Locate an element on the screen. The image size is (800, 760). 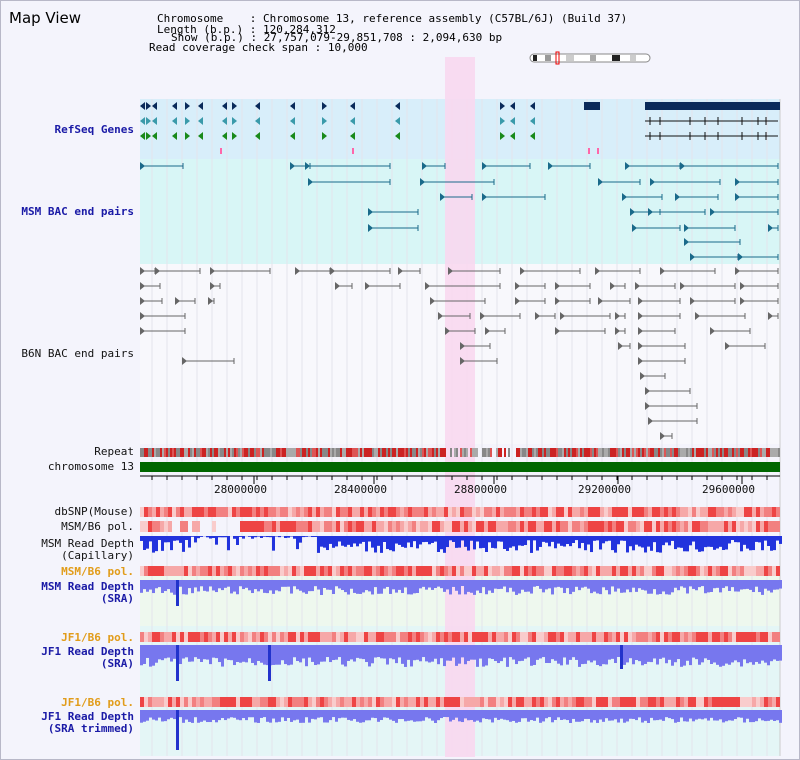
track-label-jf1-pol-2: JF1/B6 pol. is located at coordinates (97, 702).